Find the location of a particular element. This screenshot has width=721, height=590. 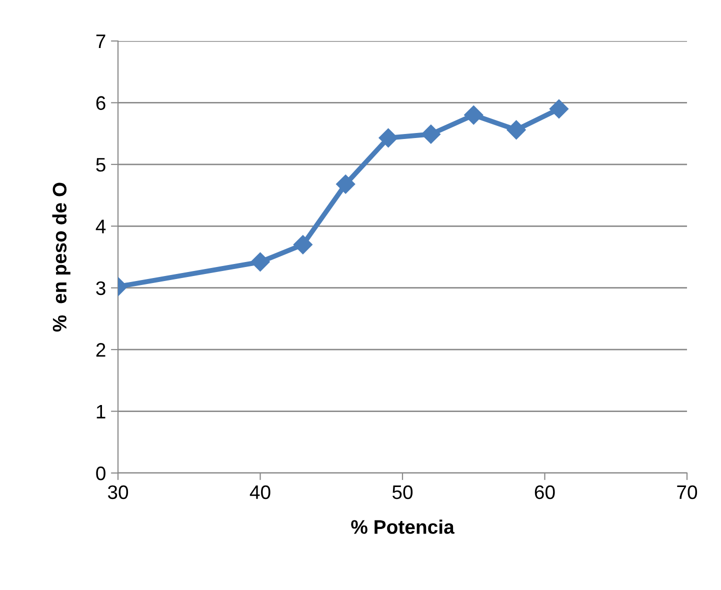

y-tick-label: 6 is located at coordinates (101, 103).